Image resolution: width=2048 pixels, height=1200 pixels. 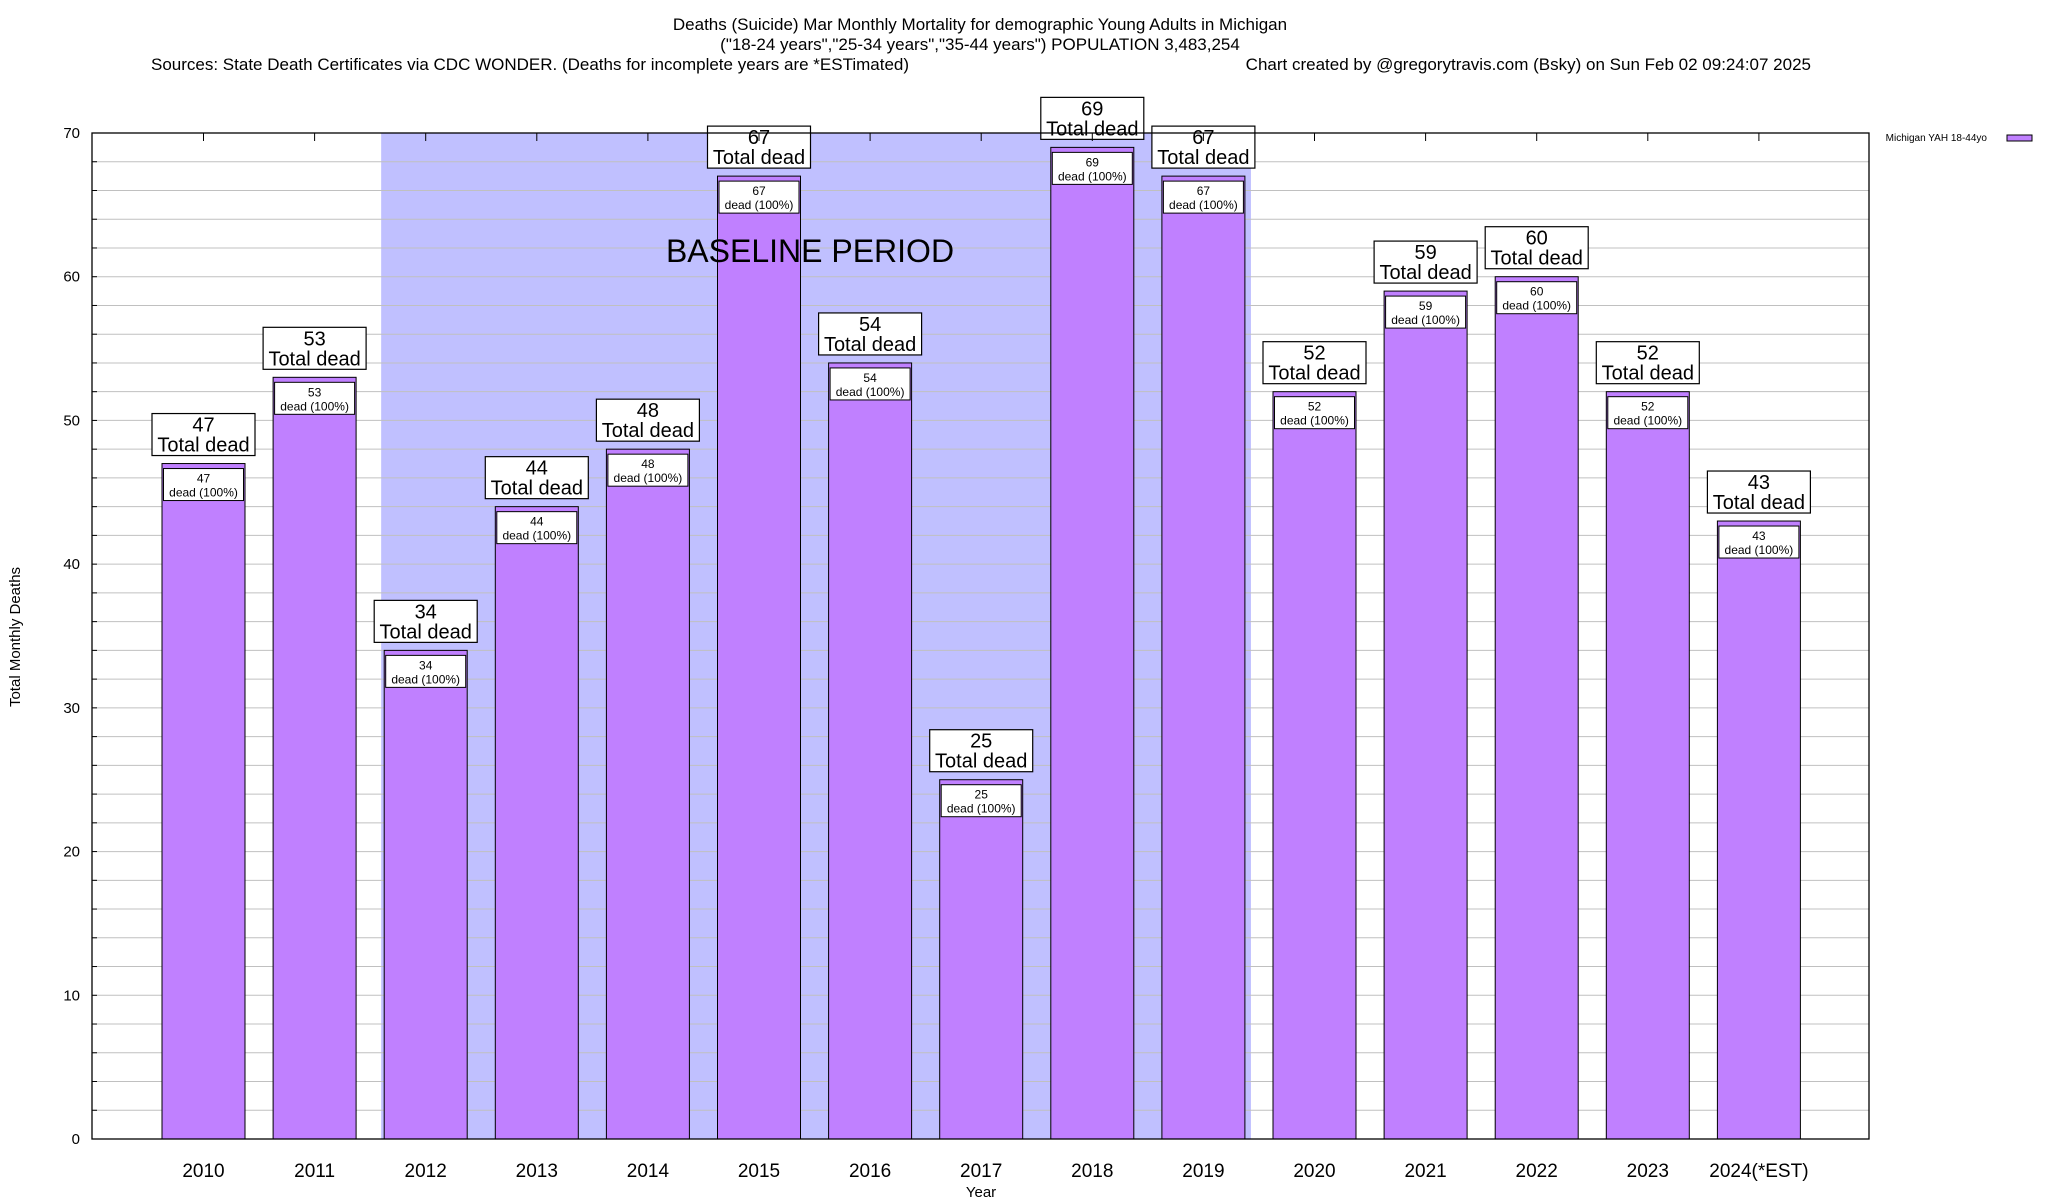 I want to click on bar-2014, so click(x=647, y=794).